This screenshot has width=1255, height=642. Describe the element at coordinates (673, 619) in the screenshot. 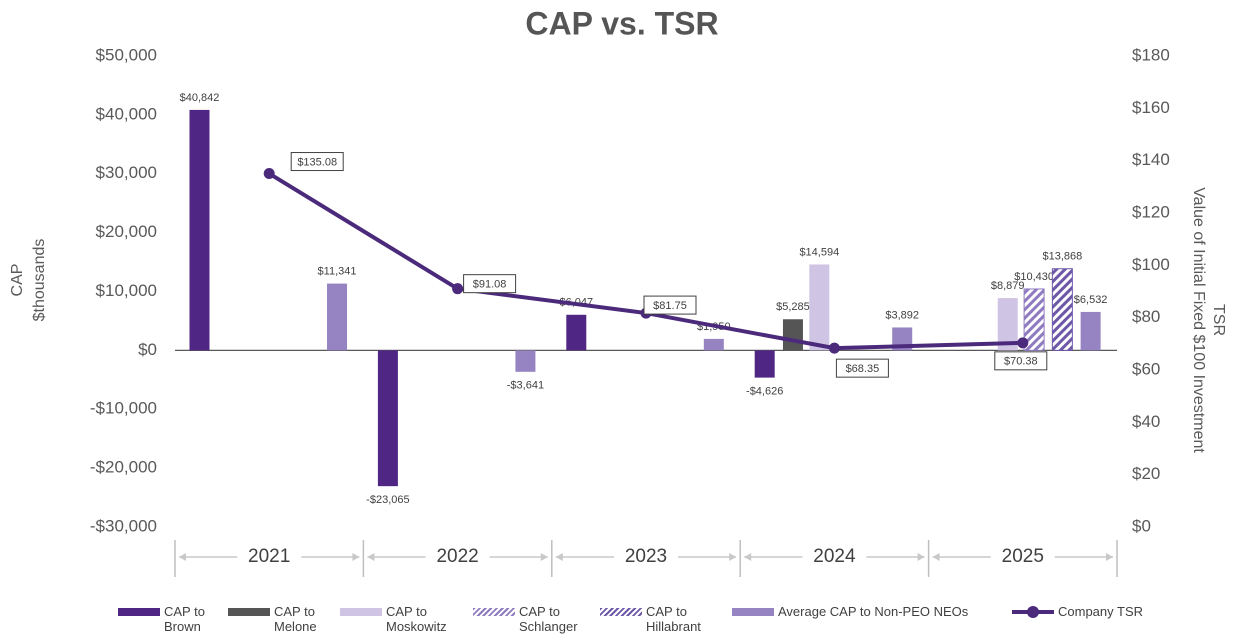

I see `legend-label: CAP to Hillabrant` at that location.